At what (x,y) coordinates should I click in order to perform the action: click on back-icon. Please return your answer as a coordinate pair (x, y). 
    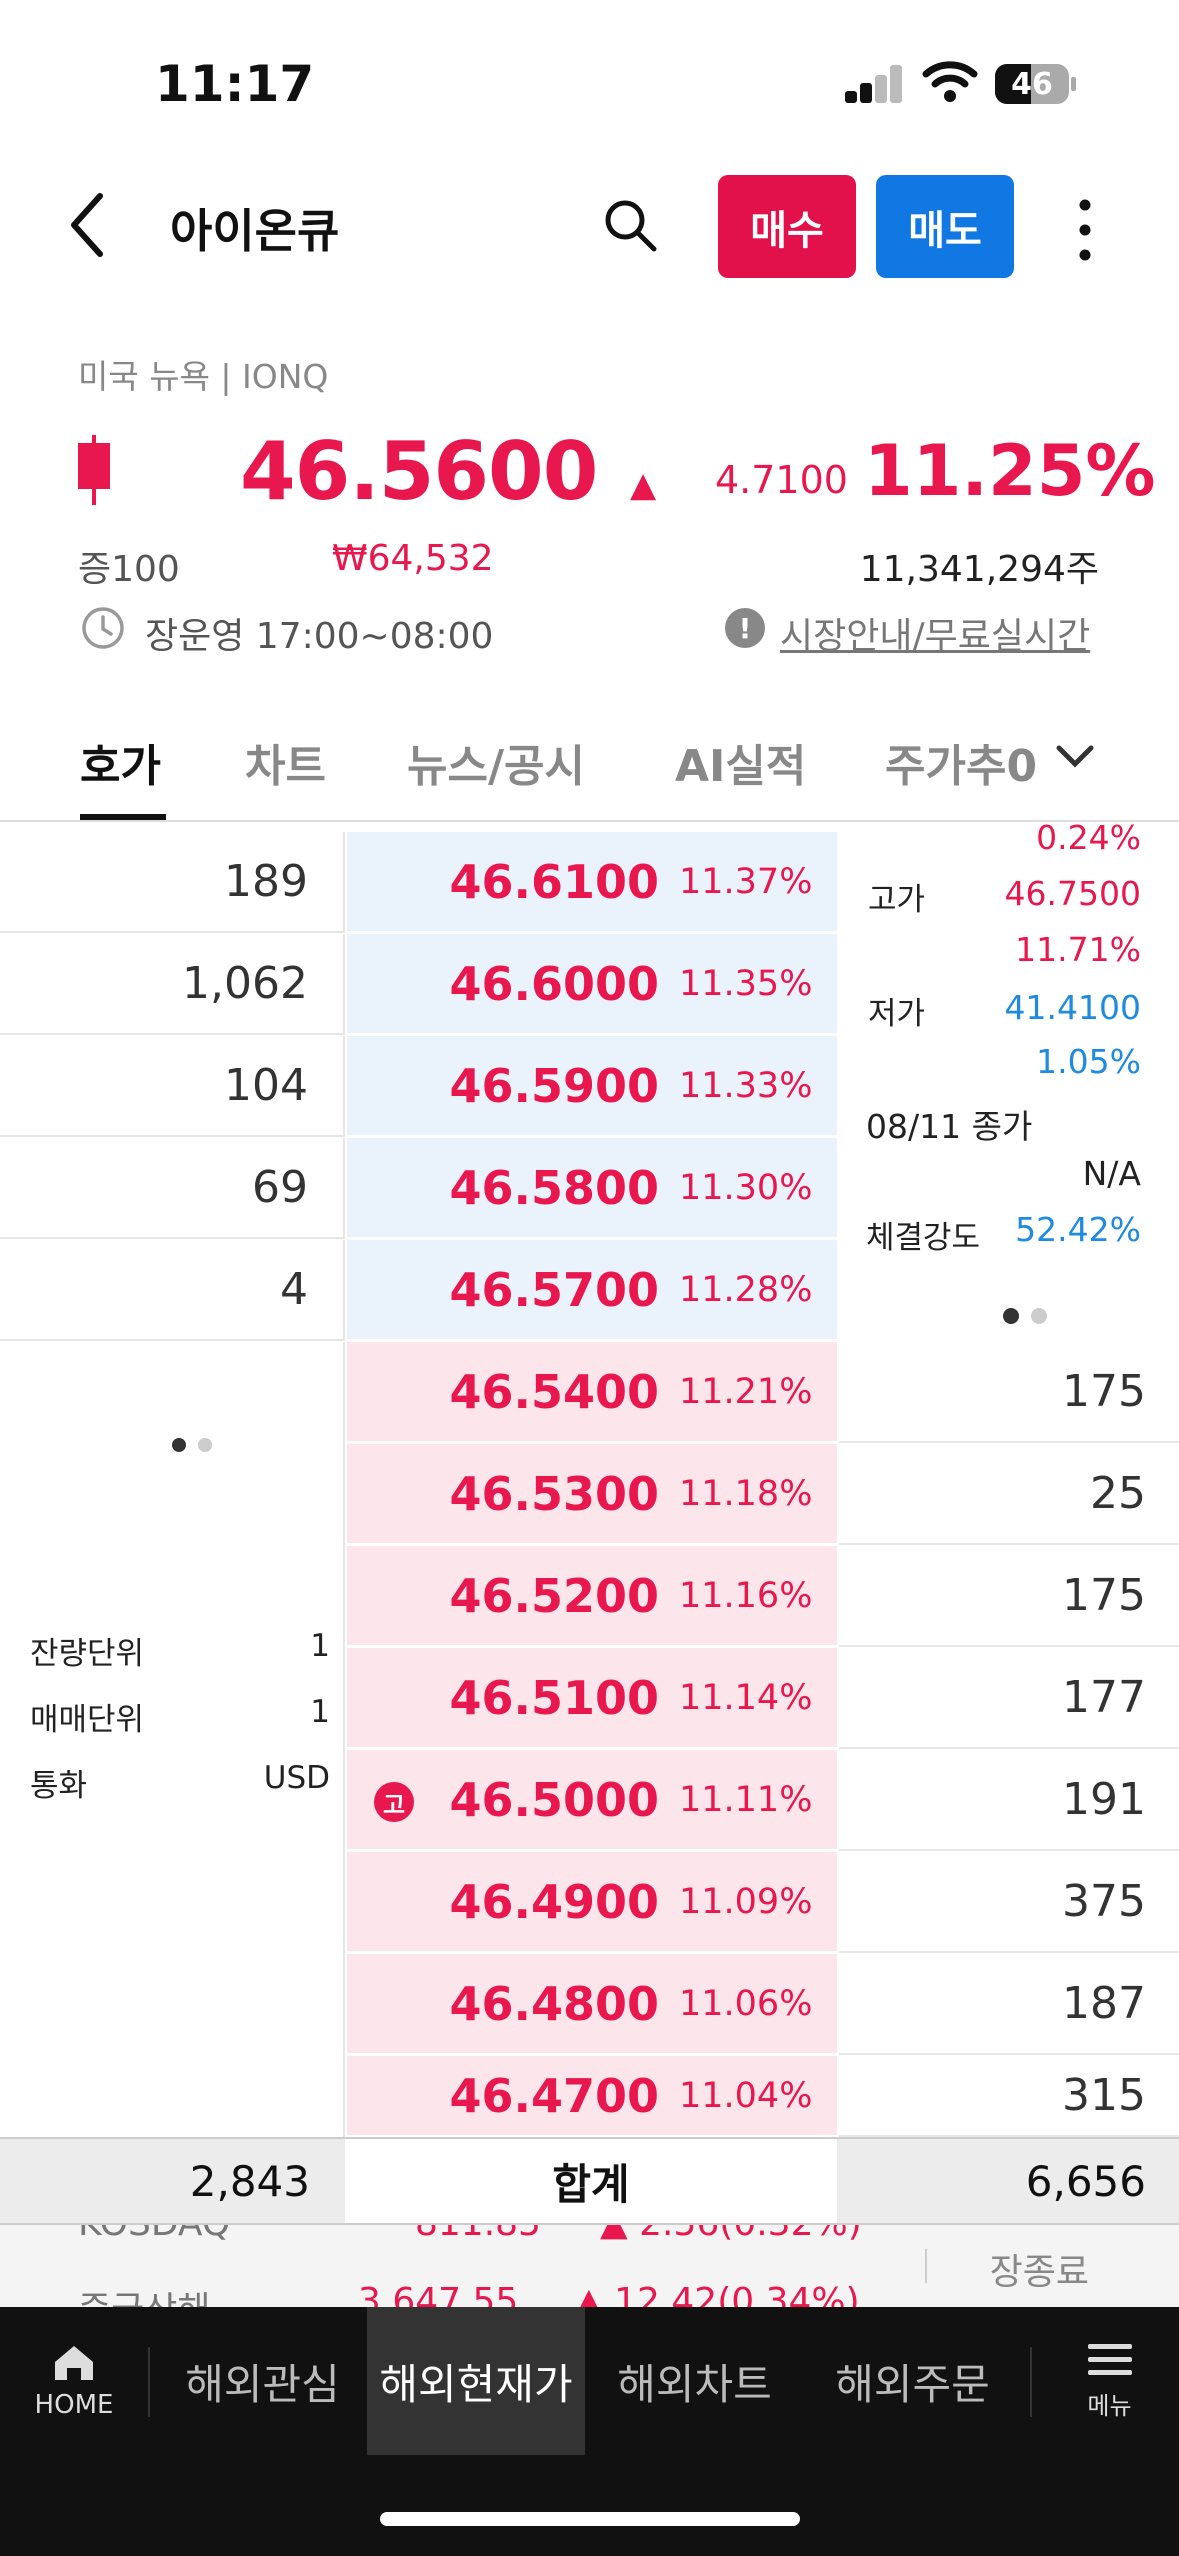
    Looking at the image, I should click on (90, 225).